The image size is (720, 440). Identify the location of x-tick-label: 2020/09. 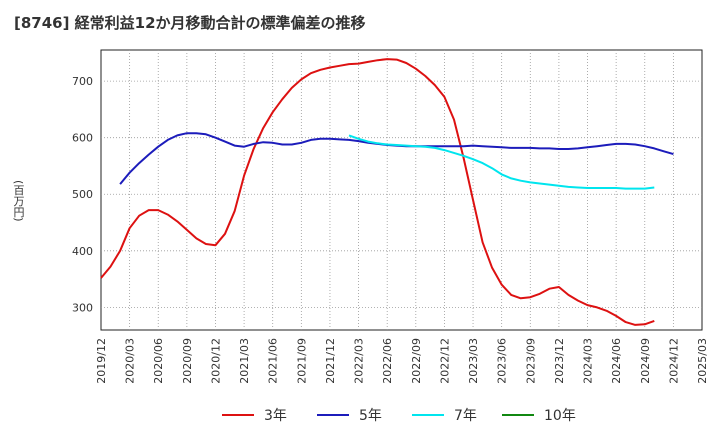
(187, 361).